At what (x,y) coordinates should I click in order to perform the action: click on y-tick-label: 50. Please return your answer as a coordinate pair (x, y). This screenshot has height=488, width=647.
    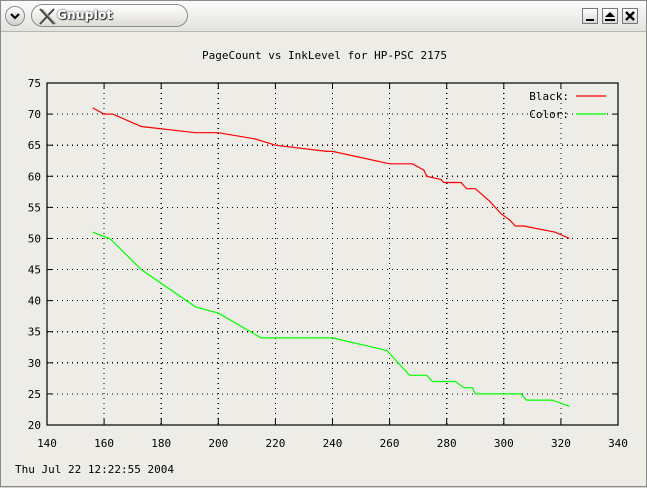
    Looking at the image, I should click on (34, 238).